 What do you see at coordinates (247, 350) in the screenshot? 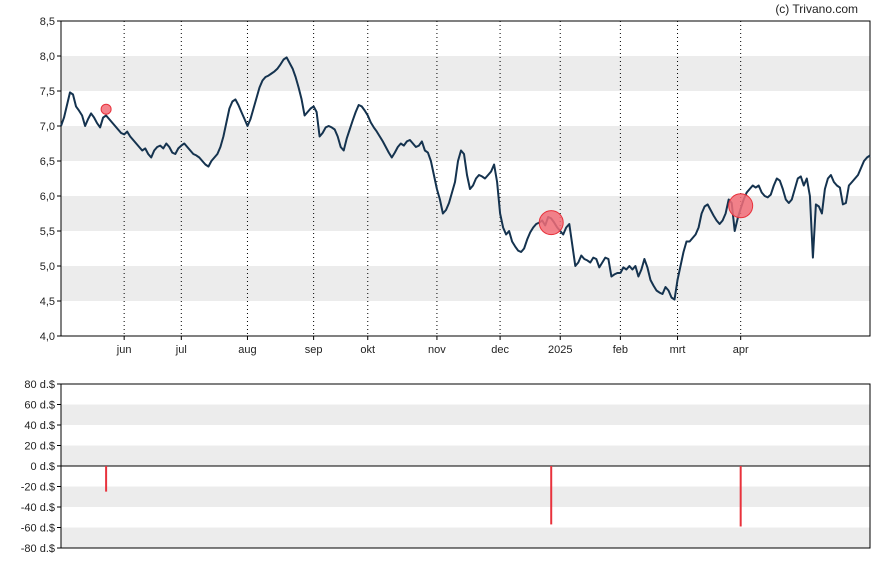
I see `x-tick-label: aug` at bounding box center [247, 350].